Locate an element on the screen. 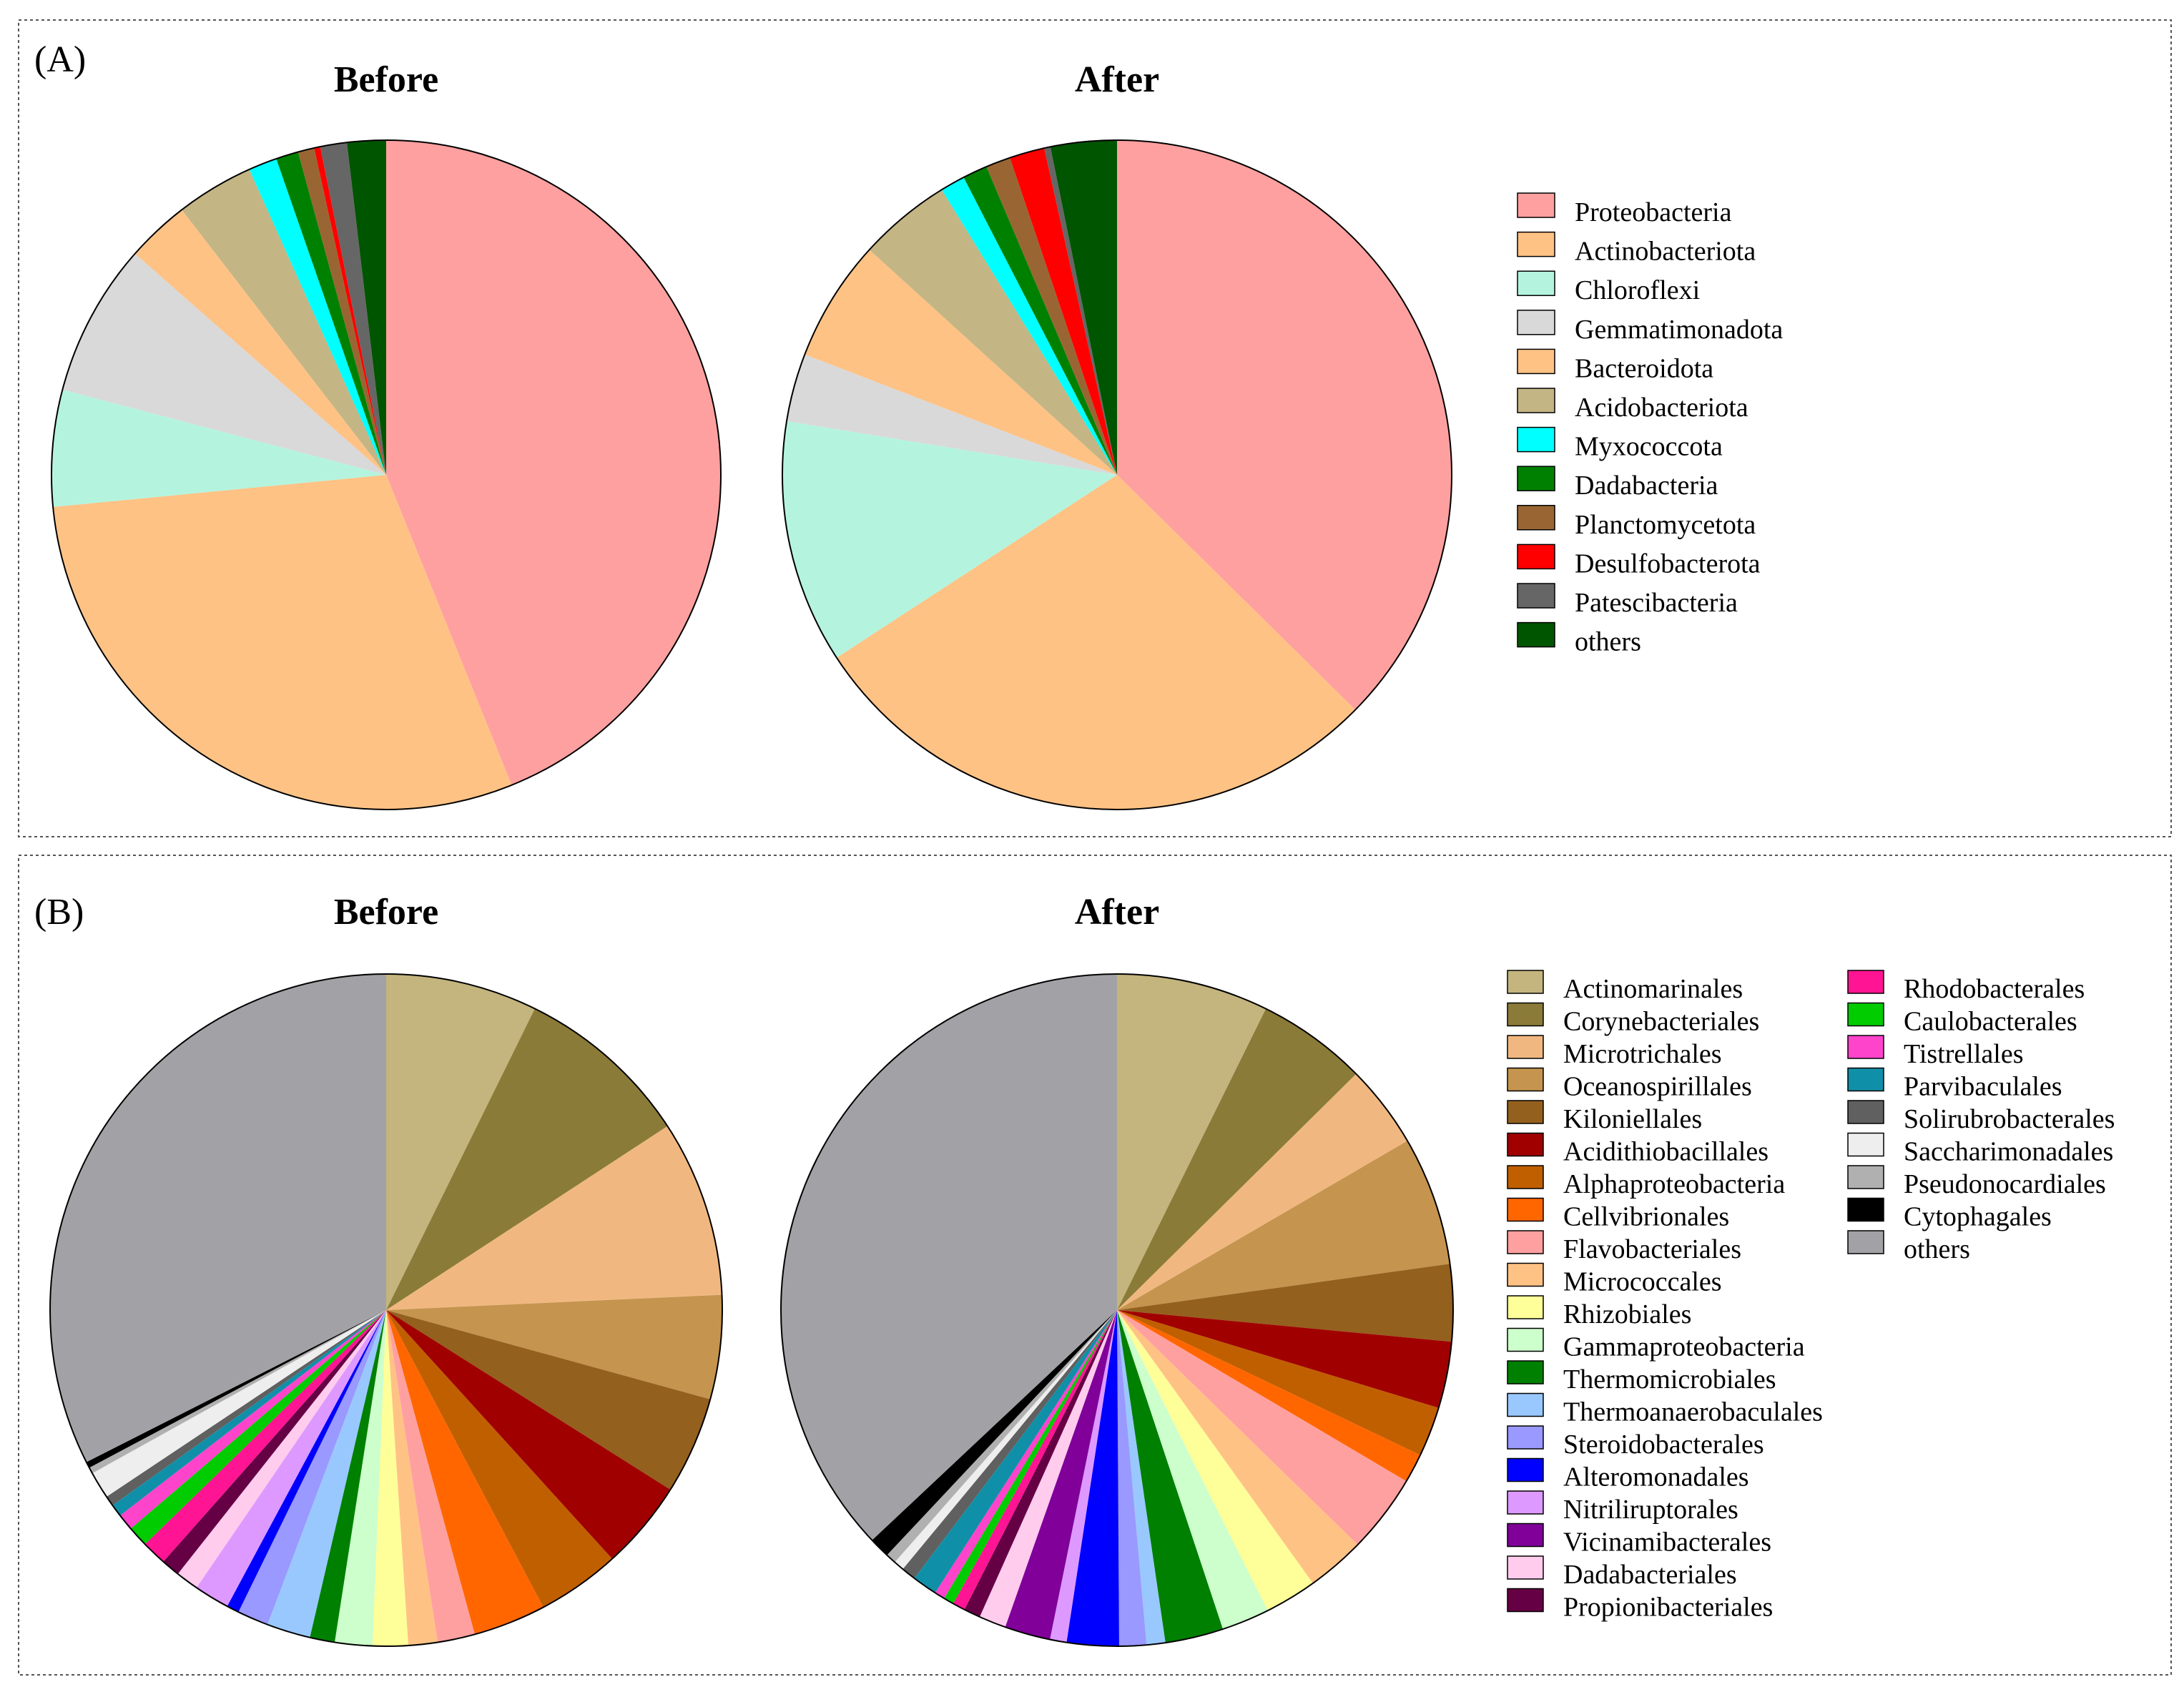 This screenshot has width=2184, height=1692. panel-b-after-slice-tistrellales is located at coordinates (1026, 1454).